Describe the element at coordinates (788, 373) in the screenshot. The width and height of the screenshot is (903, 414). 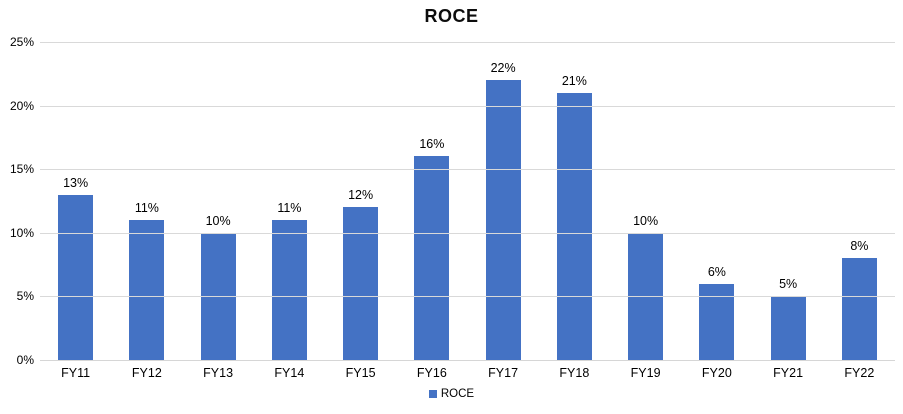
I see `x-tick-label: FY21` at that location.